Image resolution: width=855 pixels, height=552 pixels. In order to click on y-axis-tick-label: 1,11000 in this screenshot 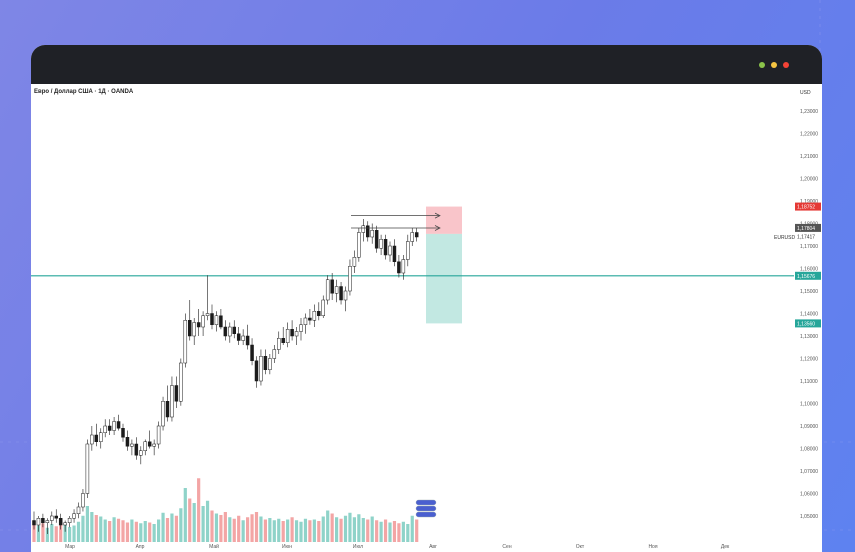, I will do `click(809, 382)`.